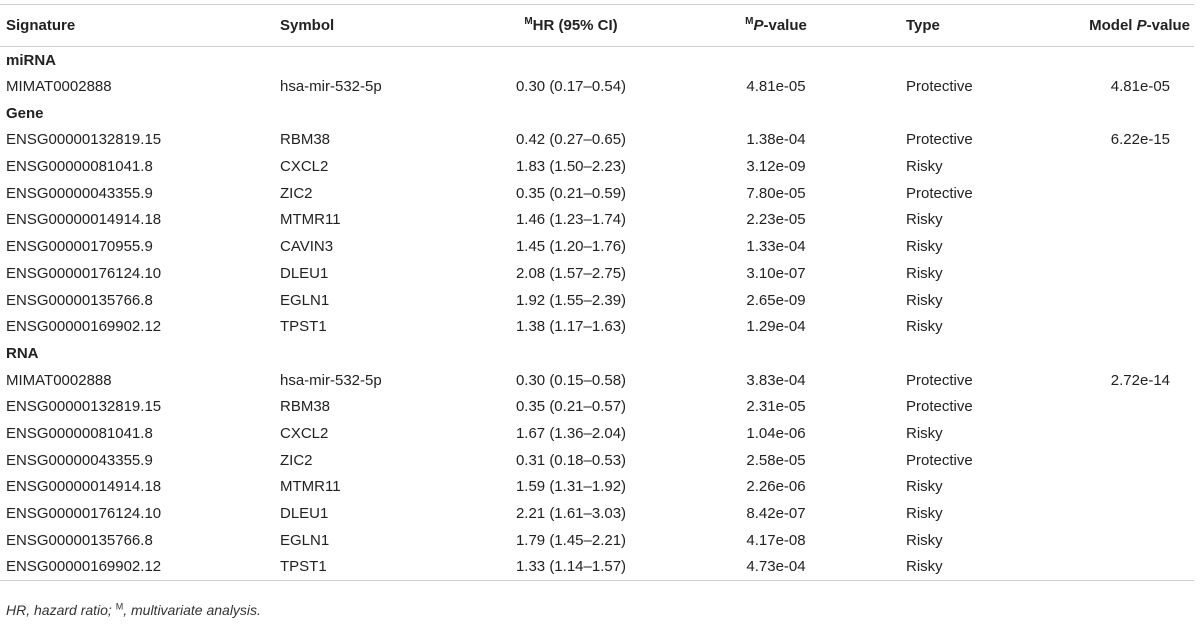 The width and height of the screenshot is (1200, 627). Describe the element at coordinates (571, 273) in the screenshot. I see `hr-cell: 2.08 (1.57–2.75)` at that location.